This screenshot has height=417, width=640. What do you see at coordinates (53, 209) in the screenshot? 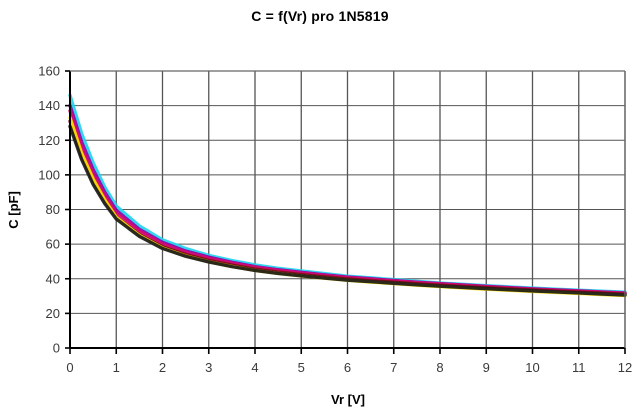
I see `y-tick-label: 80` at bounding box center [53, 209].